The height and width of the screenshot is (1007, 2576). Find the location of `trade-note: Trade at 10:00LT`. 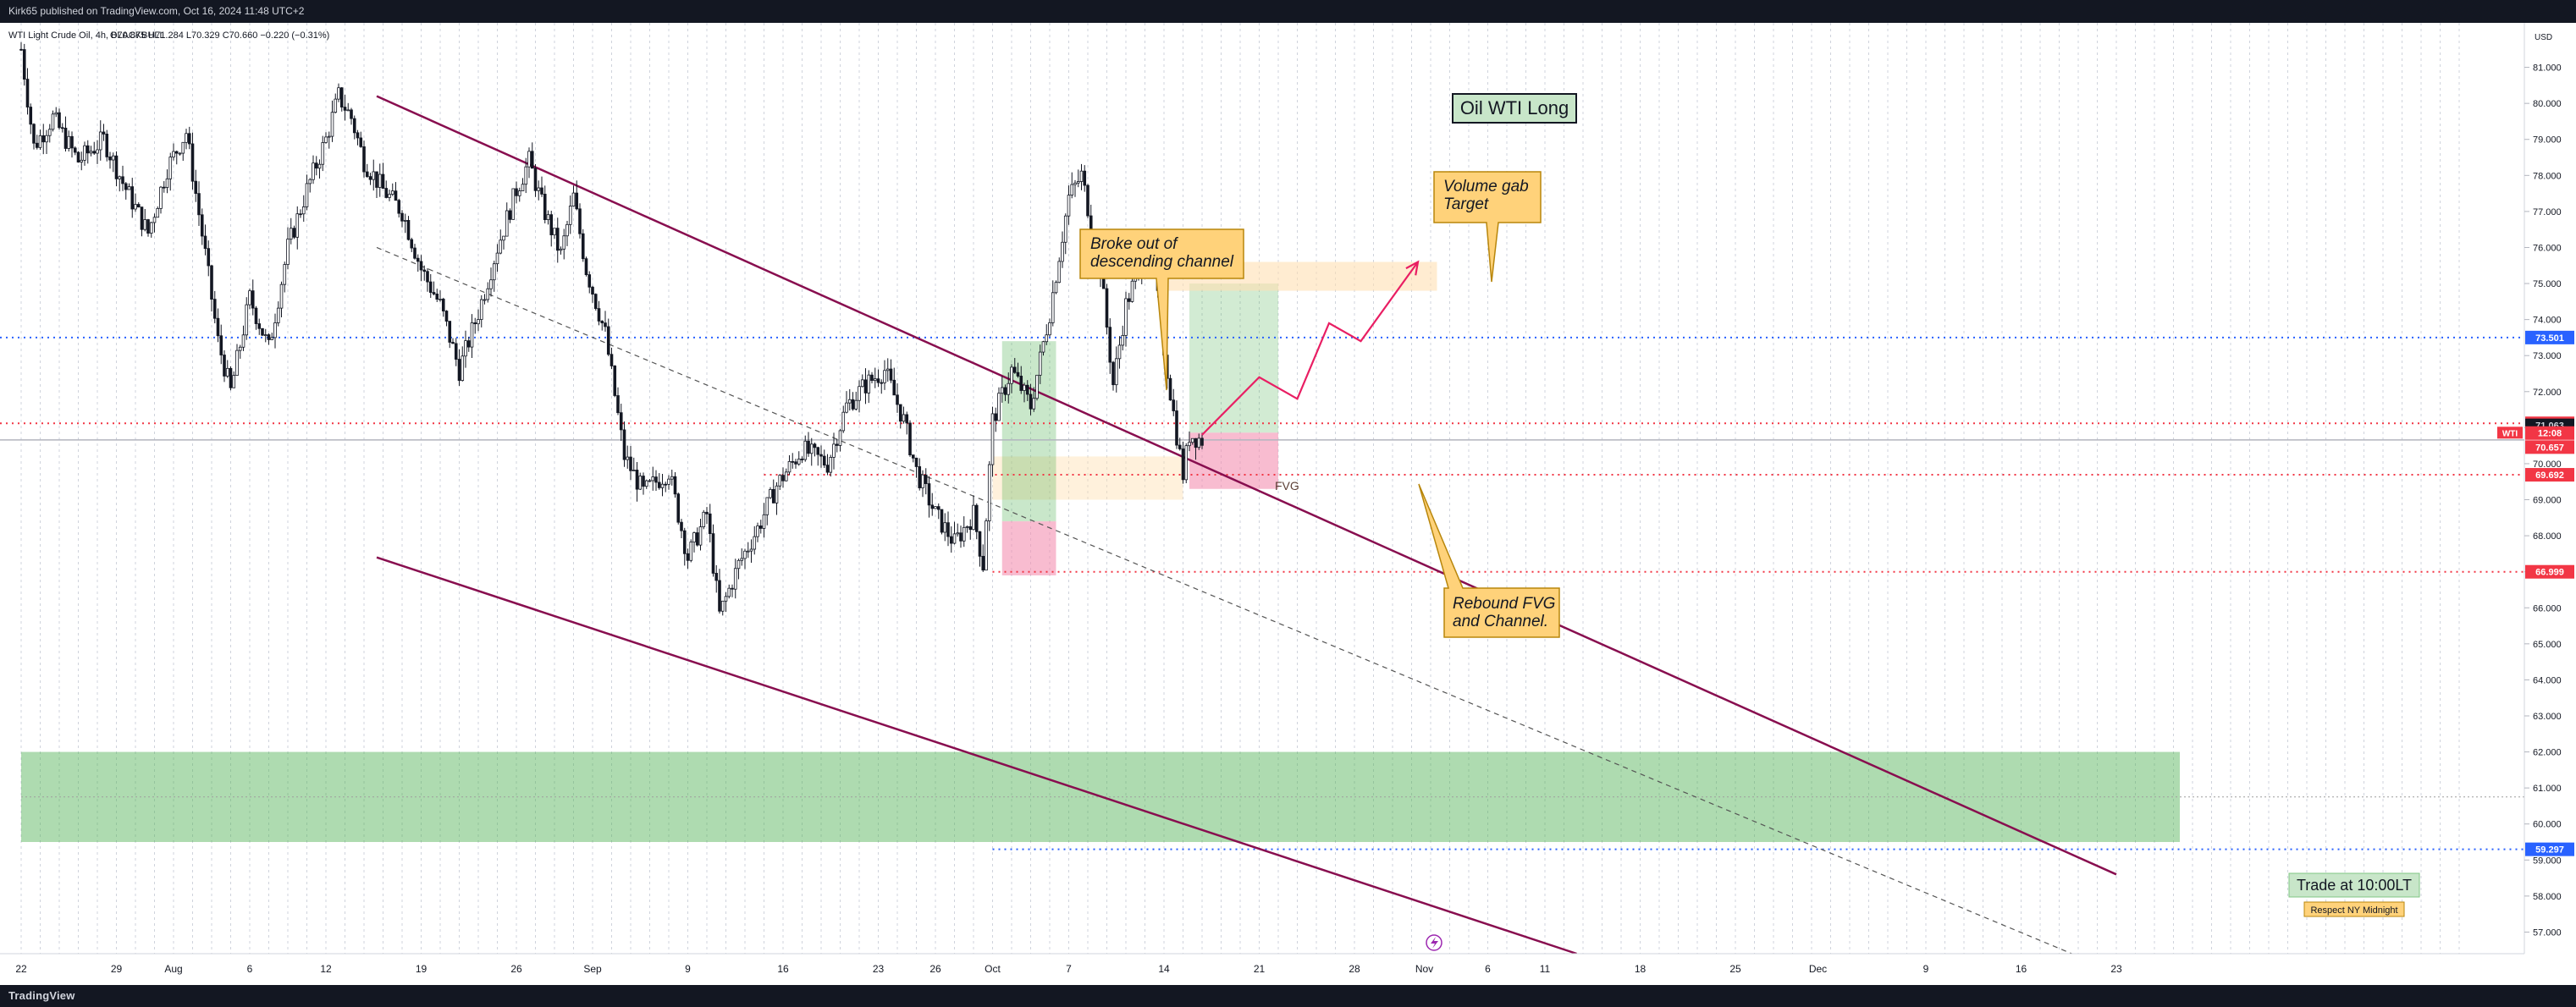

trade-note: Trade at 10:00LT is located at coordinates (2354, 885).